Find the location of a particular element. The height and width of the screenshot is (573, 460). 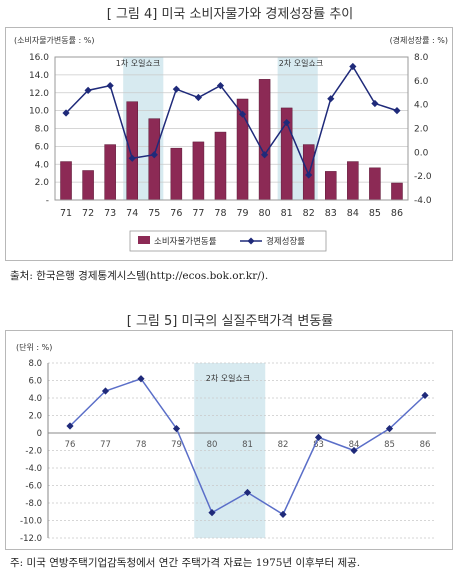

figure1-shock1-label: 1차 오일쇼크 is located at coordinates (138, 63).